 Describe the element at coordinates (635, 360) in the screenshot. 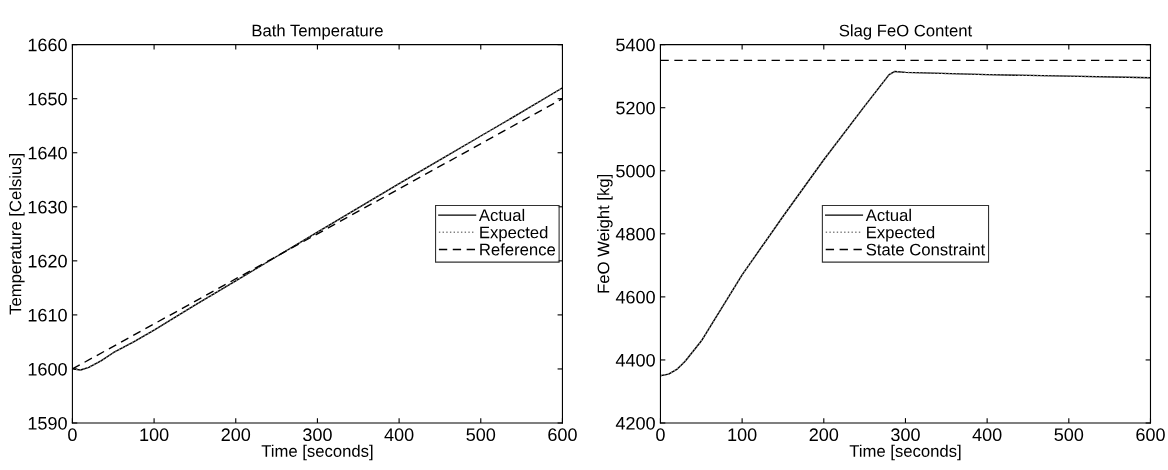

I see `y-tick-label: 4400` at that location.